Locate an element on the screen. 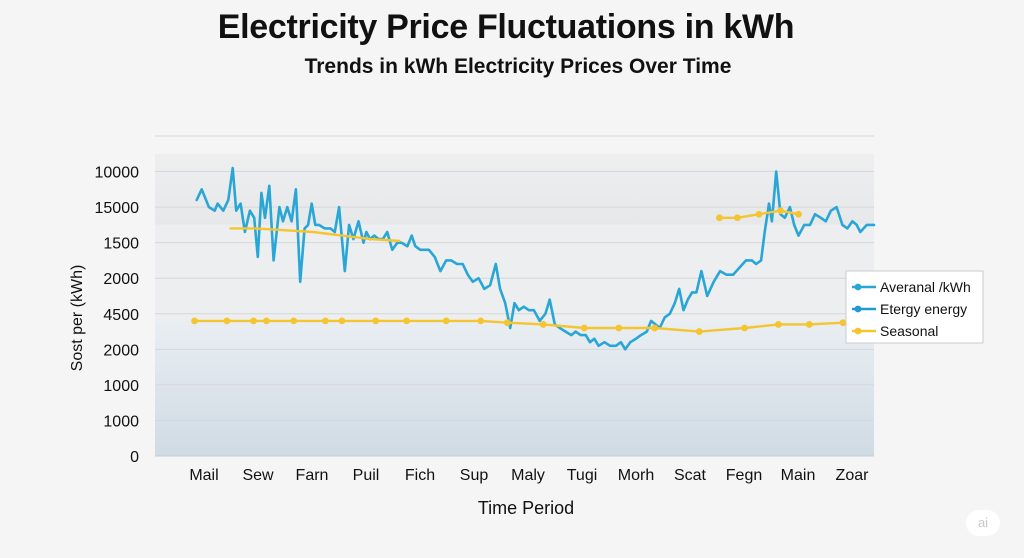 The width and height of the screenshot is (1024, 558). y-tick-label: 0 is located at coordinates (134, 457).